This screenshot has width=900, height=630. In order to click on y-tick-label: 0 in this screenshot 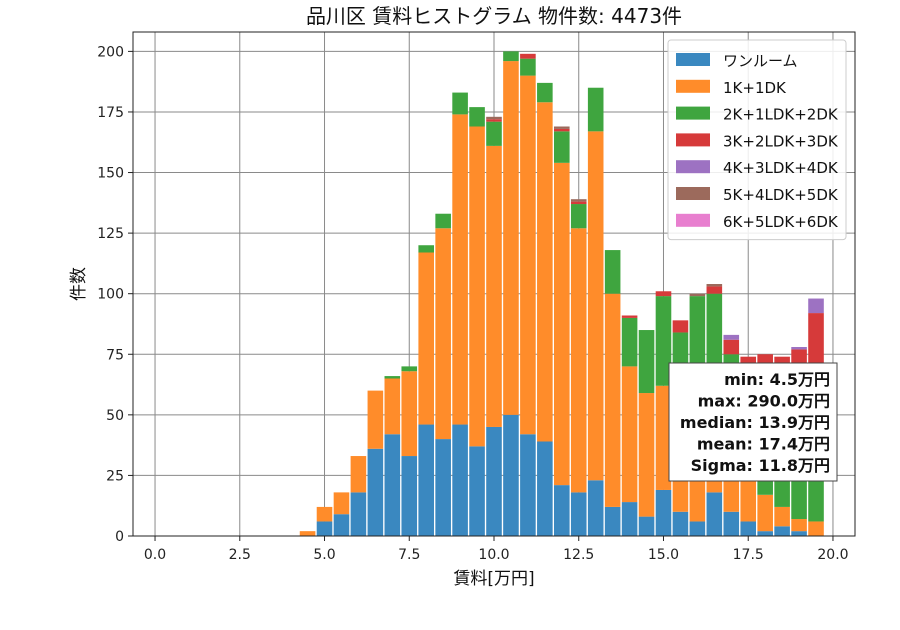, I will do `click(119, 537)`.